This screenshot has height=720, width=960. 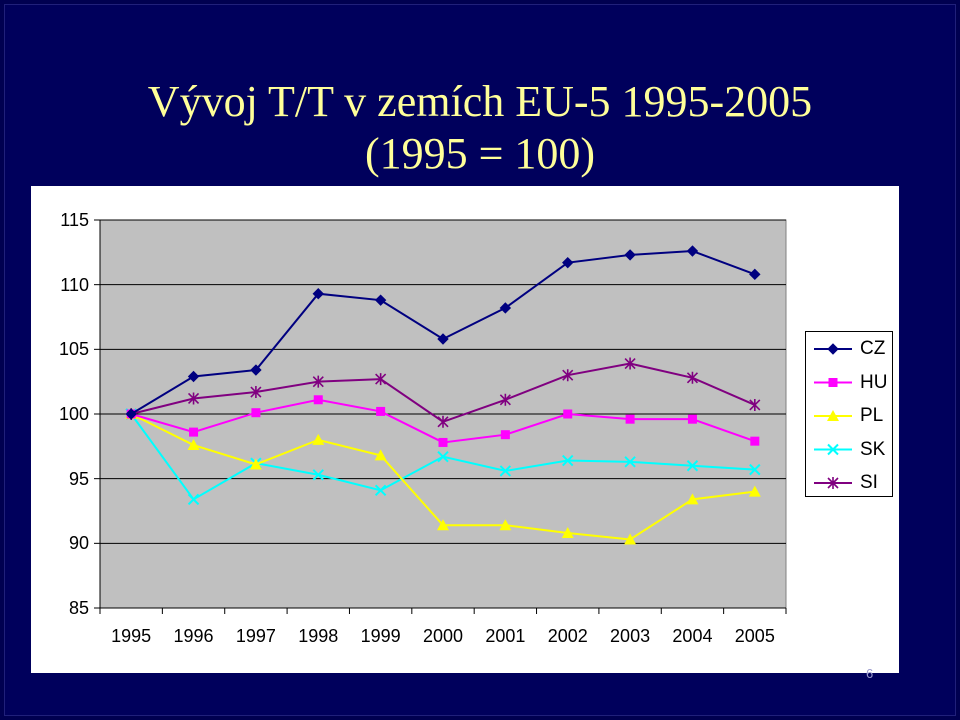 I want to click on legend-swatch-cz, so click(x=833, y=349).